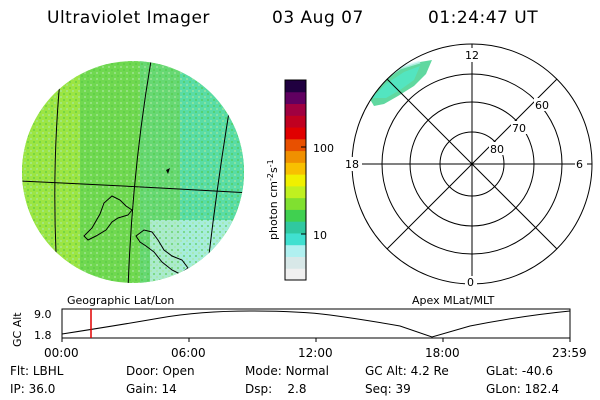  What do you see at coordinates (61, 353) in the screenshot?
I see `timeline-tick-0: 00:00` at bounding box center [61, 353].